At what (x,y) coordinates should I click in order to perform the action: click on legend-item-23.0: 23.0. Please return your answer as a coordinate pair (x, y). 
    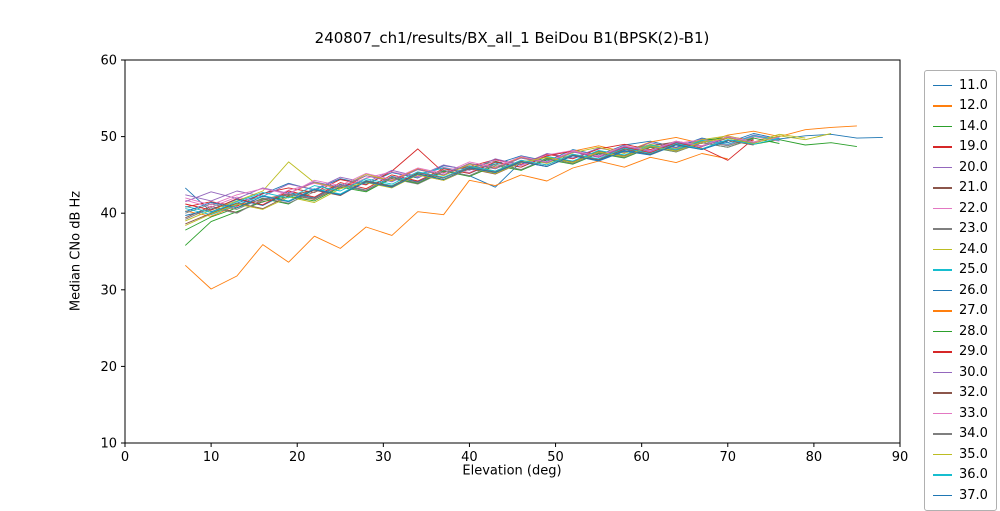
    Looking at the image, I should click on (960, 229).